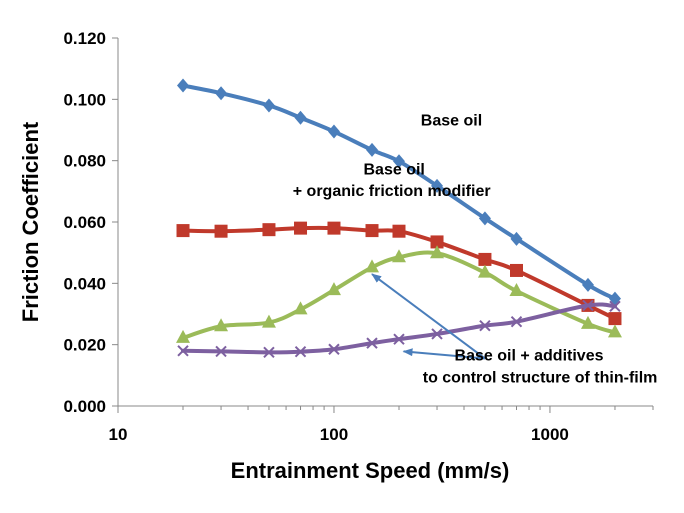 Image resolution: width=684 pixels, height=513 pixels. Describe the element at coordinates (84, 161) in the screenshot. I see `y-tick-label: 0.080` at that location.